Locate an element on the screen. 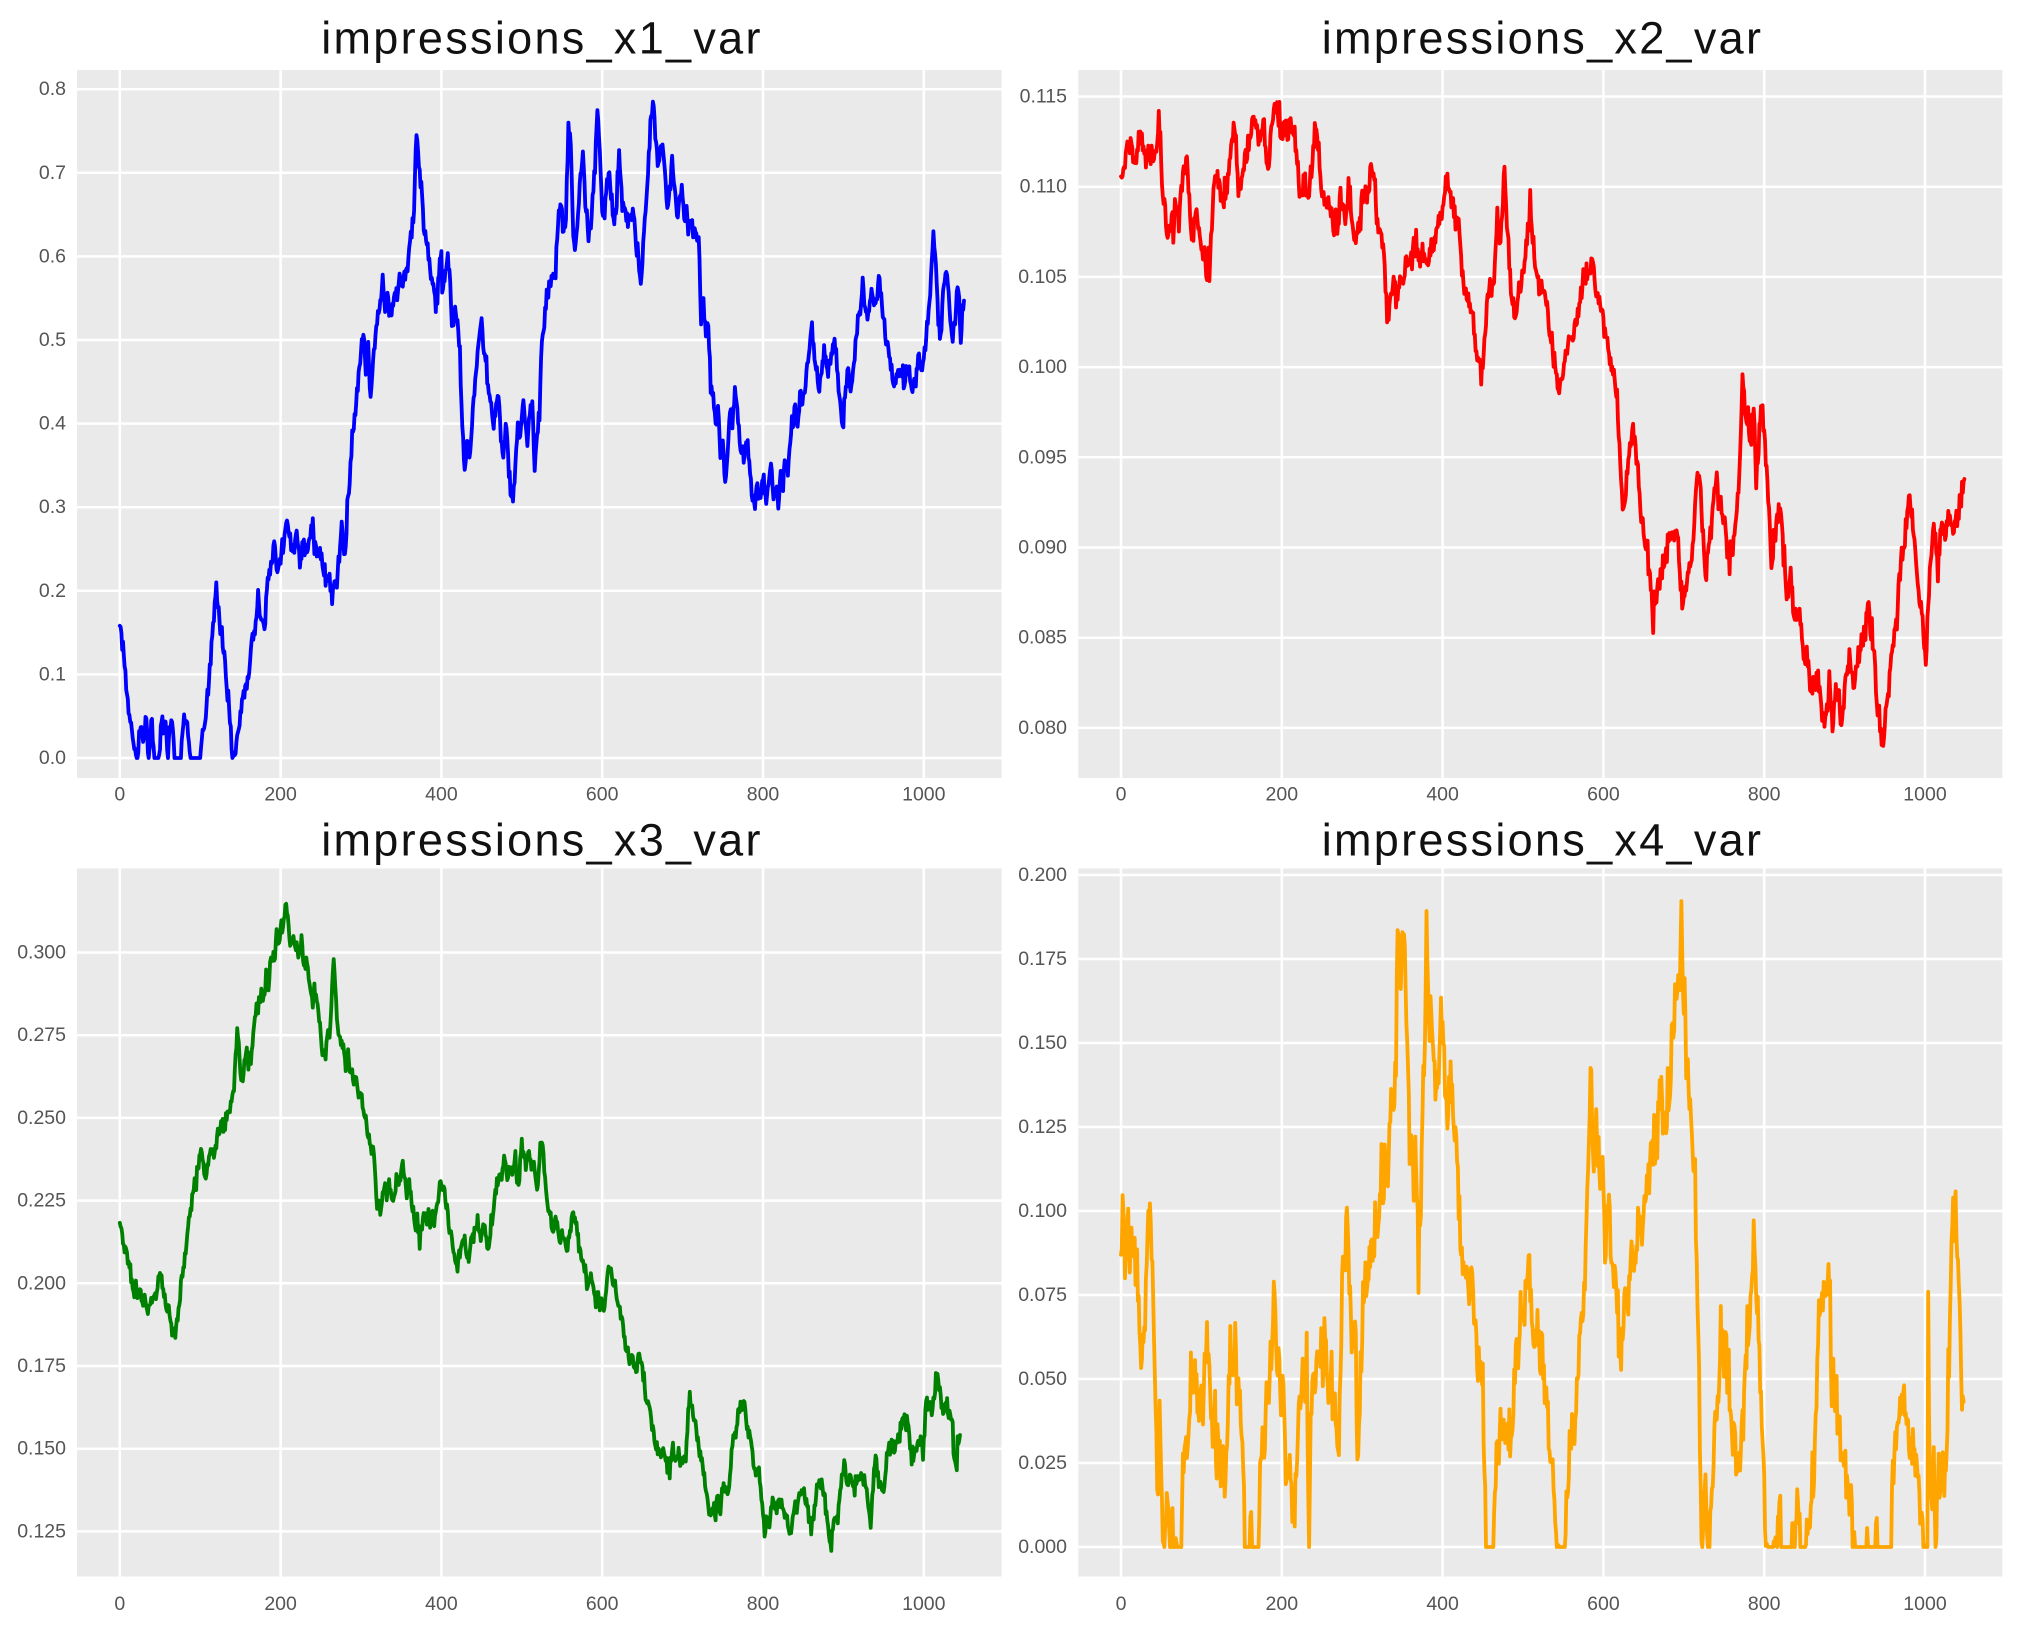 This screenshot has height=1628, width=2023. svg-text: 0.105 is located at coordinates (1042, 277).